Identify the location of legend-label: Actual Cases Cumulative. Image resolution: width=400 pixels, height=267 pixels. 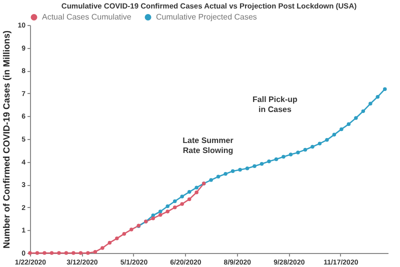
(87, 17).